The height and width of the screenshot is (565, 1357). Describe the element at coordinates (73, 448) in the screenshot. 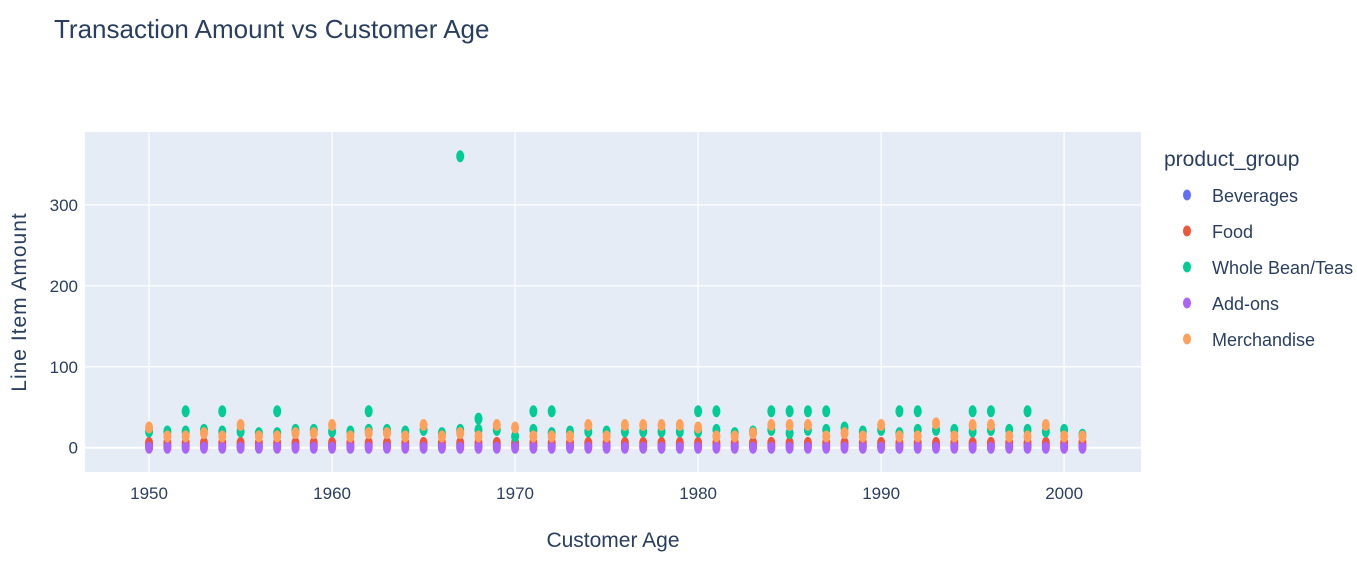

I see `y-tick-label: 0` at that location.